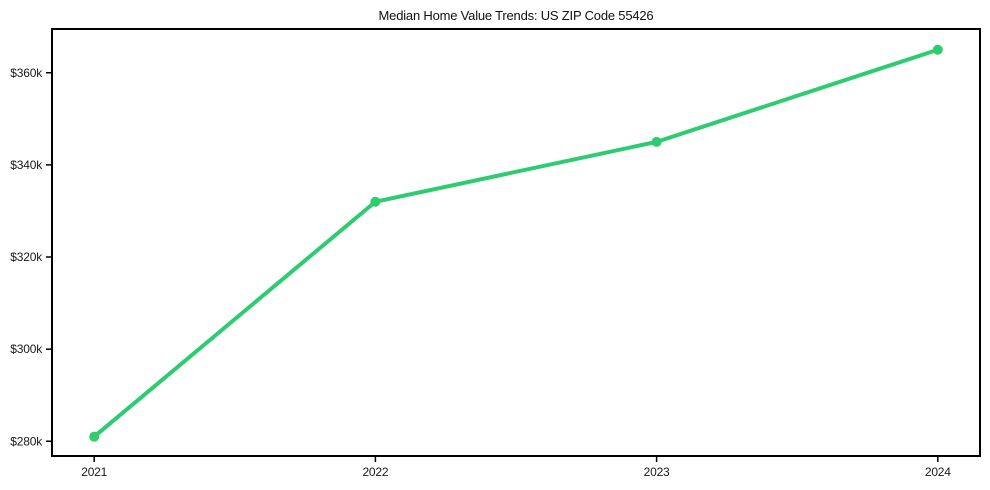  Describe the element at coordinates (657, 472) in the screenshot. I see `x-axis-tick-label: 2023` at that location.